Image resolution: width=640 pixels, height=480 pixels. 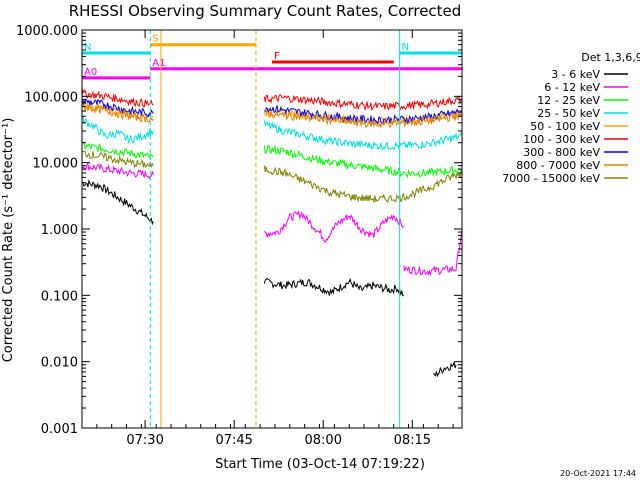 What do you see at coordinates (117, 98) in the screenshot?
I see `series-100-300-kev-line` at bounding box center [117, 98].